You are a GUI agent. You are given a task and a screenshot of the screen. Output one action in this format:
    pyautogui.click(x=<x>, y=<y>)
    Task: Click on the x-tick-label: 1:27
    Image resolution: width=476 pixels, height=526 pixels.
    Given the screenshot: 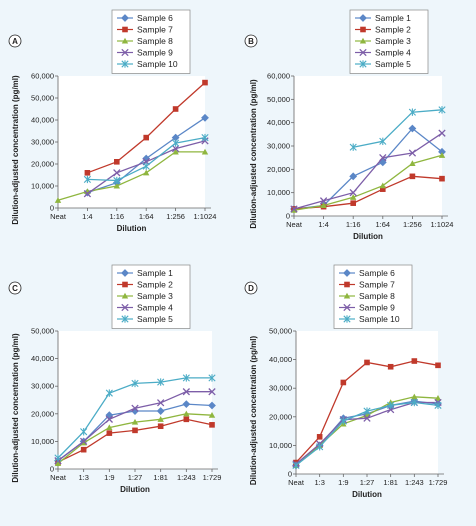 What is the action you would take?
    pyautogui.click(x=135, y=477)
    